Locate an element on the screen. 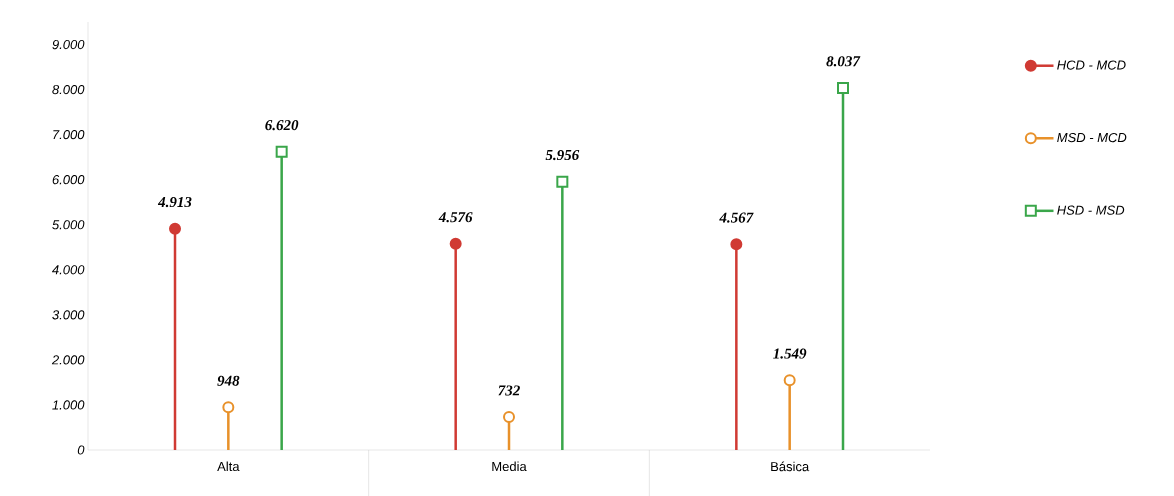 This screenshot has width=1174, height=496. data-label: 4.913 is located at coordinates (174, 202).